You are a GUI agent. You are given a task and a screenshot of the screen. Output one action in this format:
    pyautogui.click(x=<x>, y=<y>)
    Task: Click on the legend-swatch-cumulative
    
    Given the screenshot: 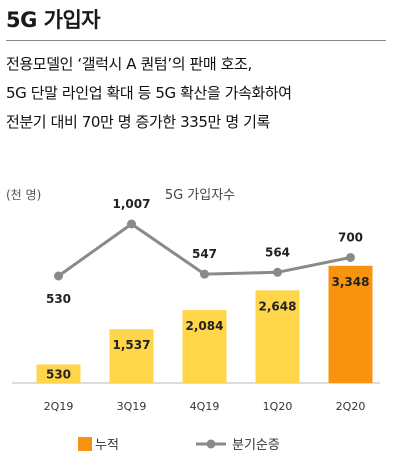 What is the action you would take?
    pyautogui.click(x=85, y=444)
    